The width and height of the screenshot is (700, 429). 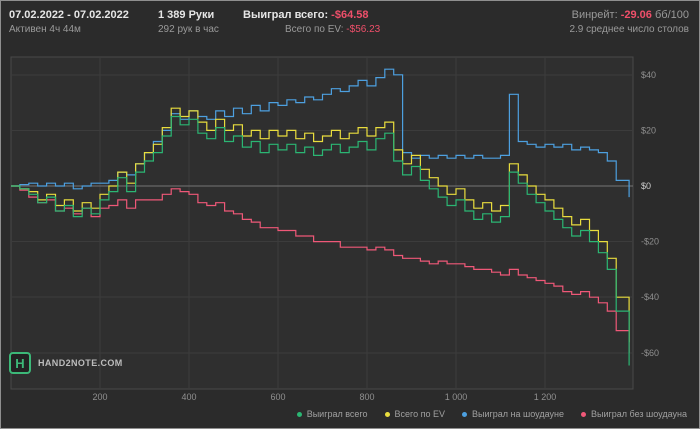 I want to click on legend-label-nonshowdown: Выиграл без шоудауна, so click(x=639, y=414).